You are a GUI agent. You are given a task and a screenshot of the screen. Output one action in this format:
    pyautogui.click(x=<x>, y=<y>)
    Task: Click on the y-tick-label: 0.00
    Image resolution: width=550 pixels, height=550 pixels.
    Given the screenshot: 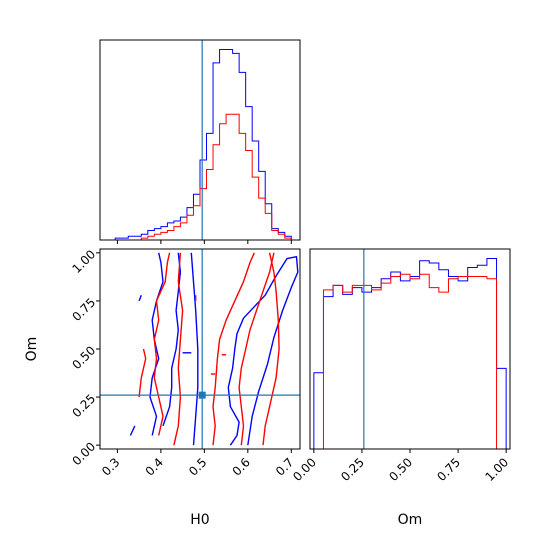 What is the action you would take?
    pyautogui.click(x=83, y=453)
    